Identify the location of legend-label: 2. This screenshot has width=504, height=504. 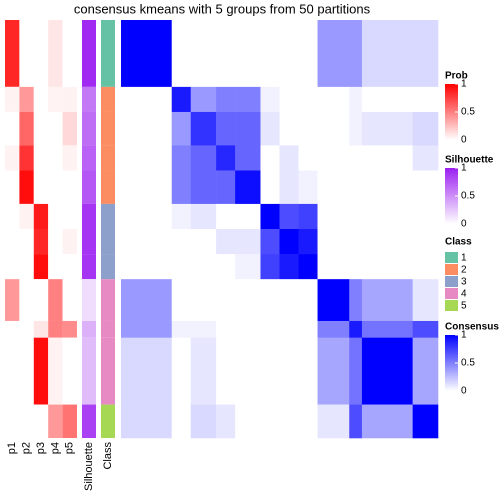
(464, 270).